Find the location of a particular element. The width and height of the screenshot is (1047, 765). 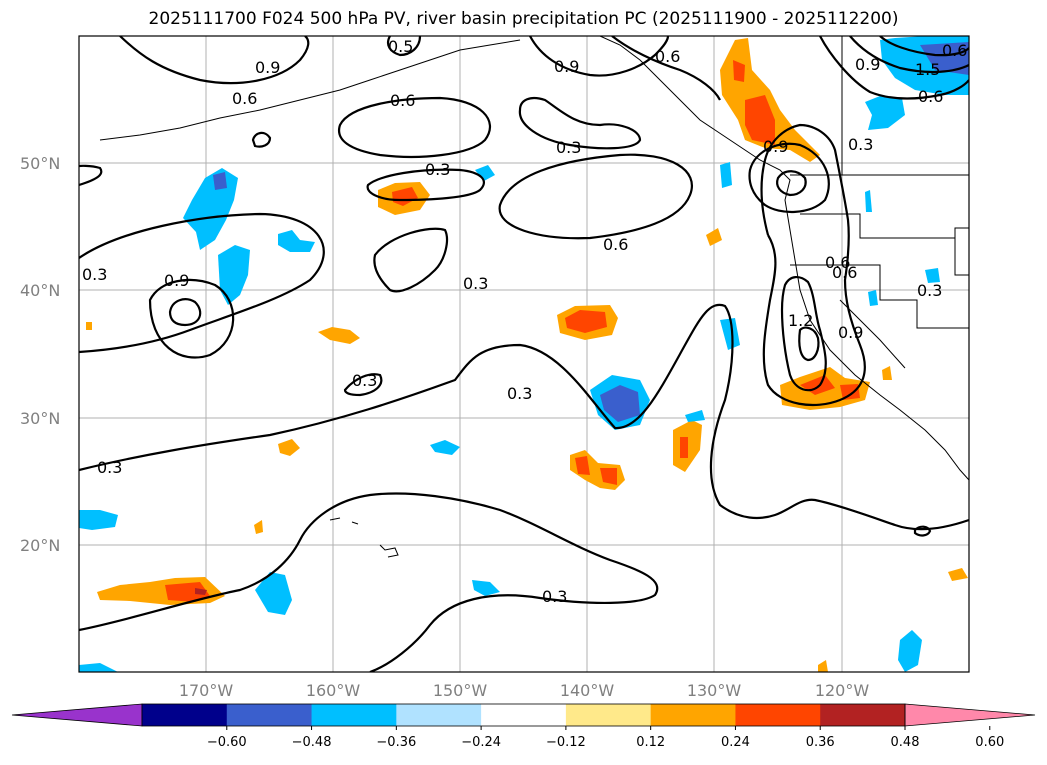

colorbar-tick-label: 0.48 is located at coordinates (905, 742).